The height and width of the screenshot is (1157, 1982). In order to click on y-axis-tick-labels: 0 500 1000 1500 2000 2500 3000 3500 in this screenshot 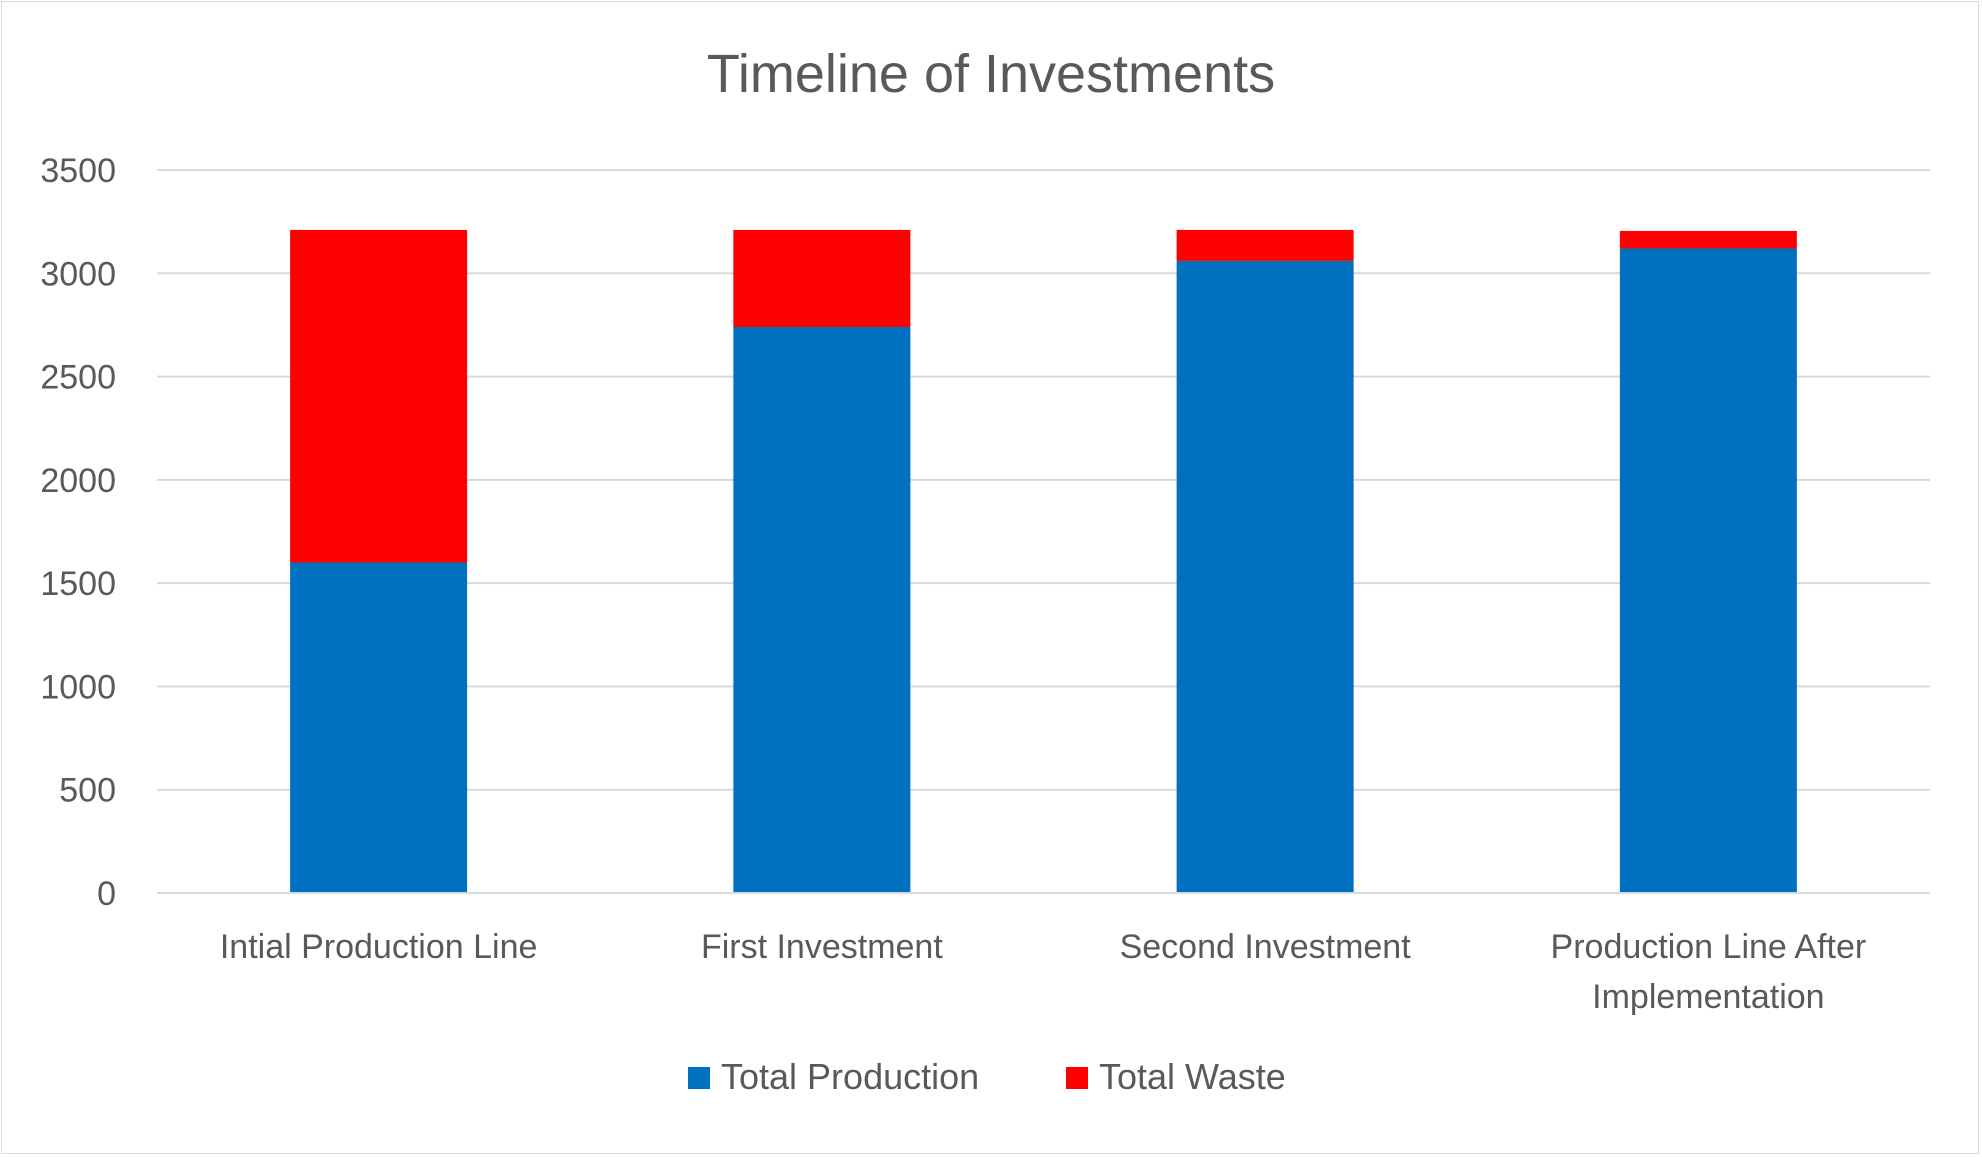, I will do `click(78, 532)`.